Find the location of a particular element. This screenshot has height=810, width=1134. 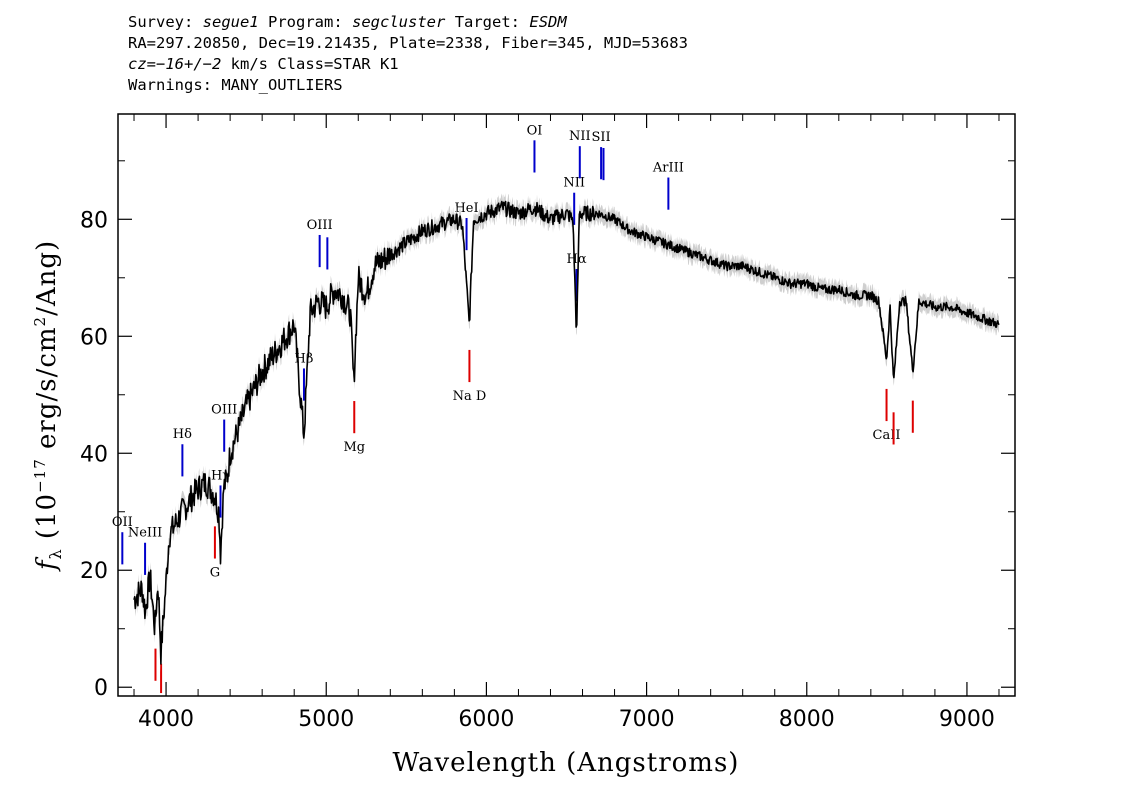

emission-line-label: NeIII is located at coordinates (145, 533).